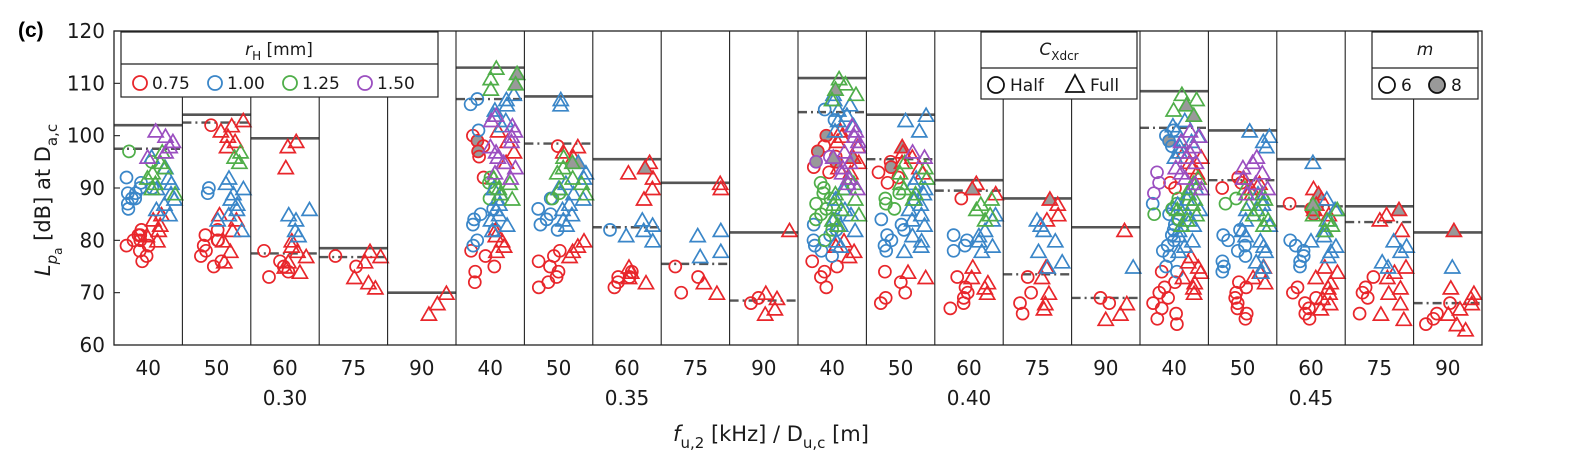 The image size is (1577, 464). What do you see at coordinates (246, 84) in the screenshot?
I see `legend-rH-item-1-00: 1.00` at bounding box center [246, 84].